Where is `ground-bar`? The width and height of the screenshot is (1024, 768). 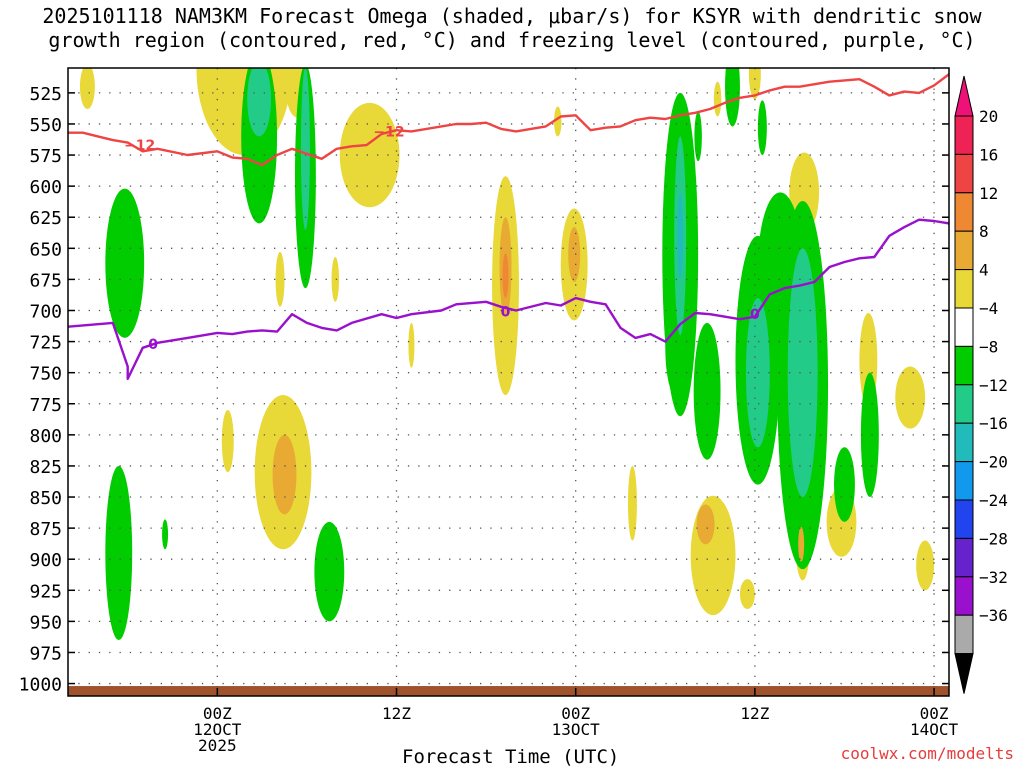
ground-bar is located at coordinates (508, 691).